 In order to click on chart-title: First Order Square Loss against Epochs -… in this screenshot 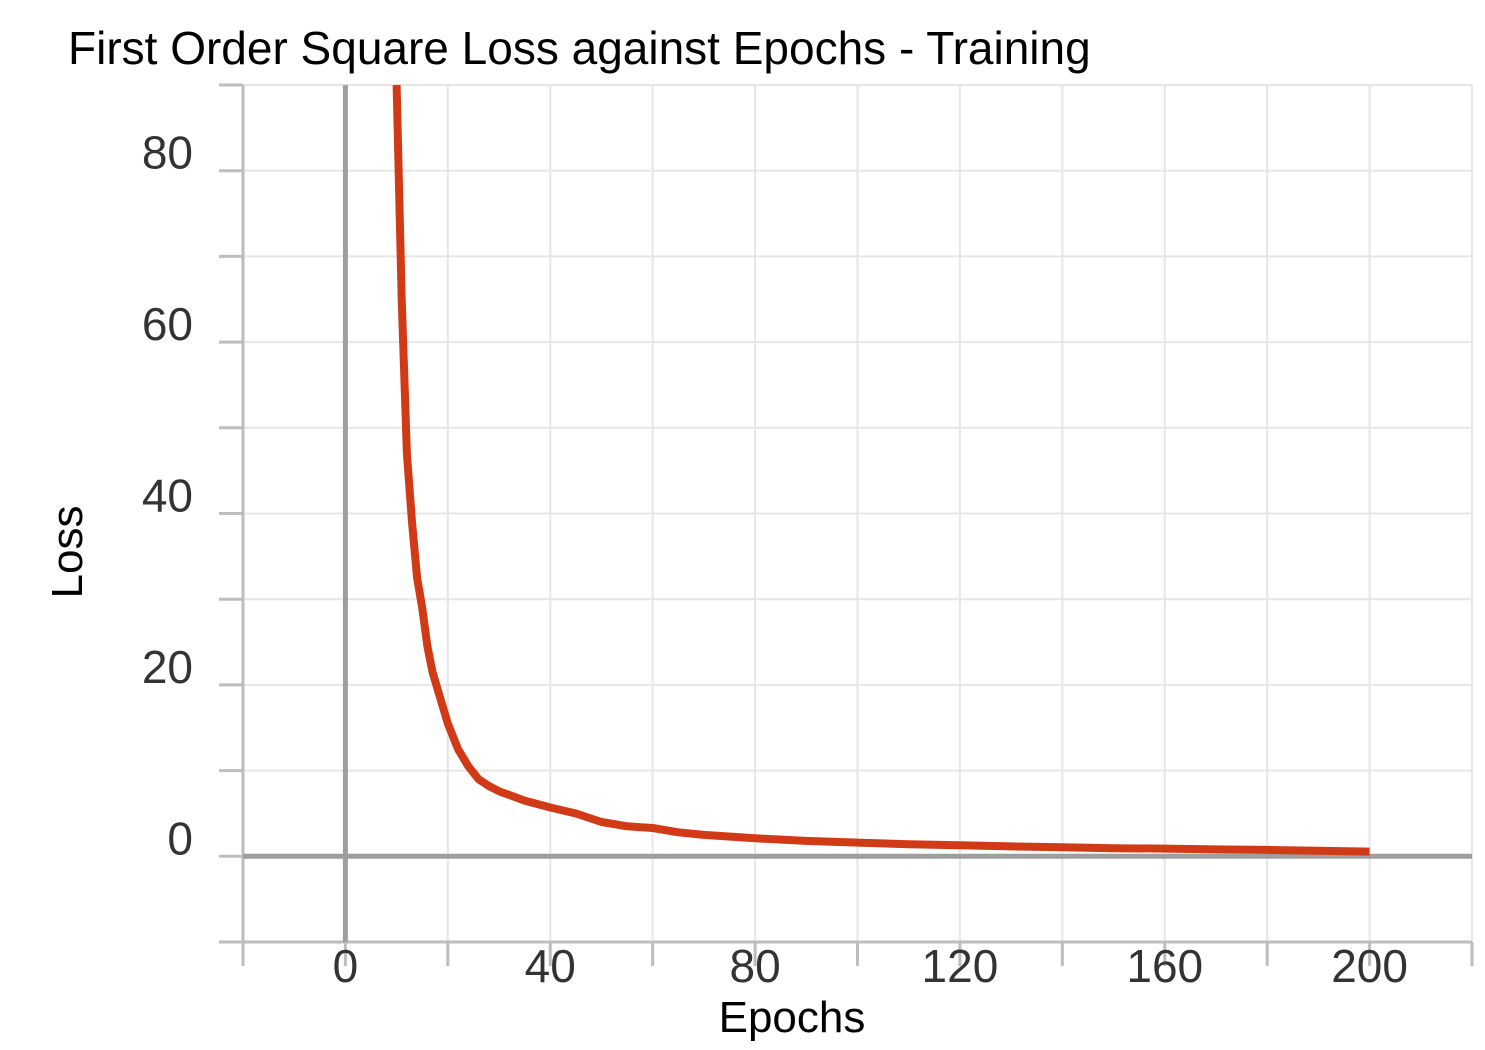, I will do `click(579, 48)`.